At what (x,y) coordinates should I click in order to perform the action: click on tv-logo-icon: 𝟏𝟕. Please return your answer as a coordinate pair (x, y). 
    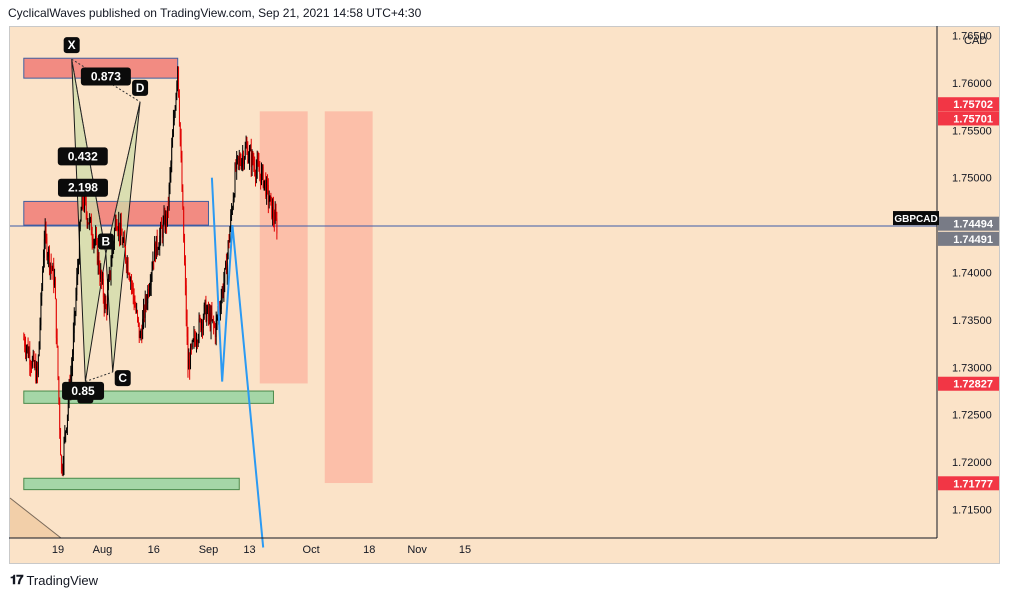
    Looking at the image, I should click on (17, 579).